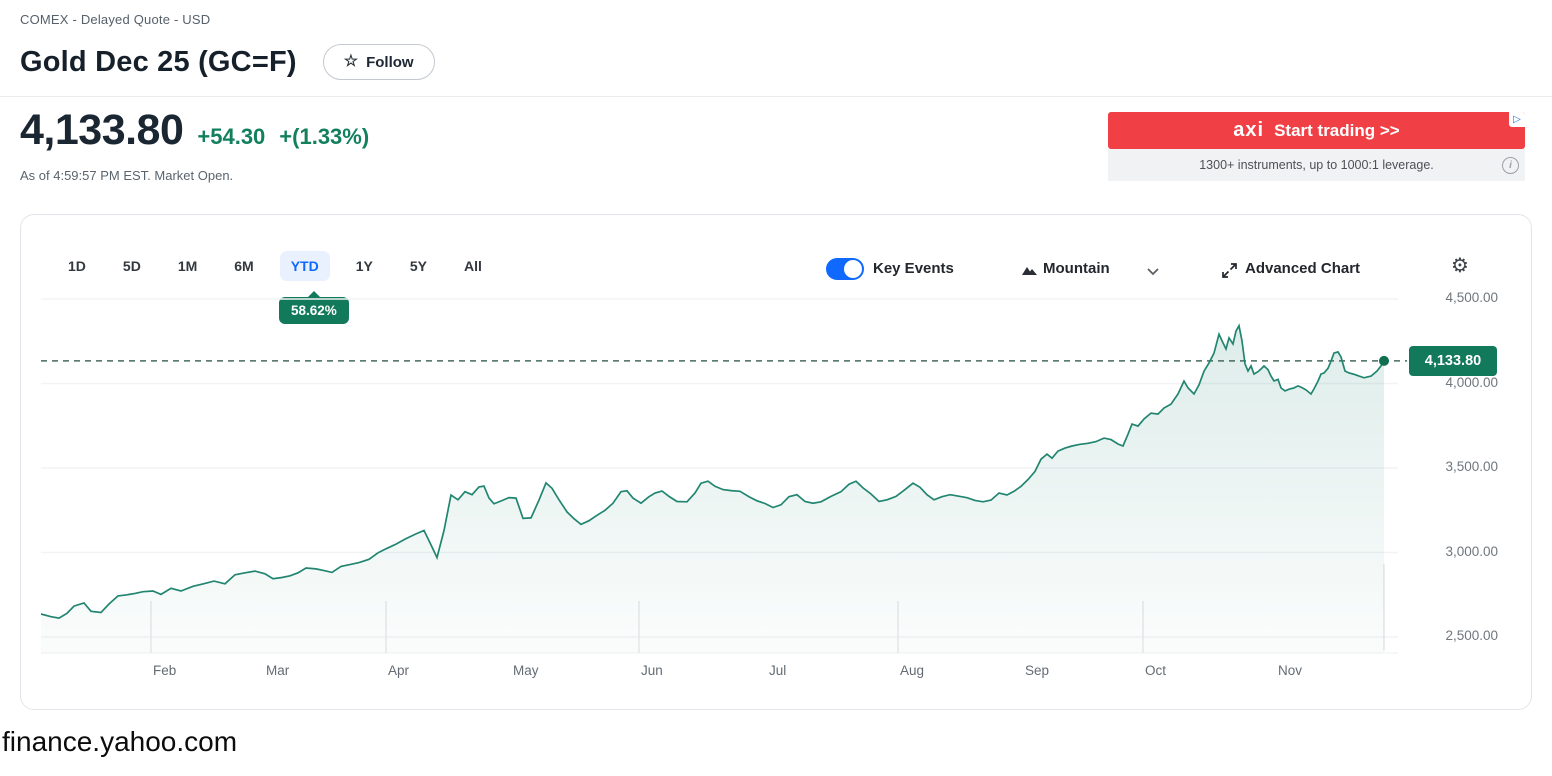 The image size is (1552, 776). Describe the element at coordinates (776, 96) in the screenshot. I see `header-divider` at that location.